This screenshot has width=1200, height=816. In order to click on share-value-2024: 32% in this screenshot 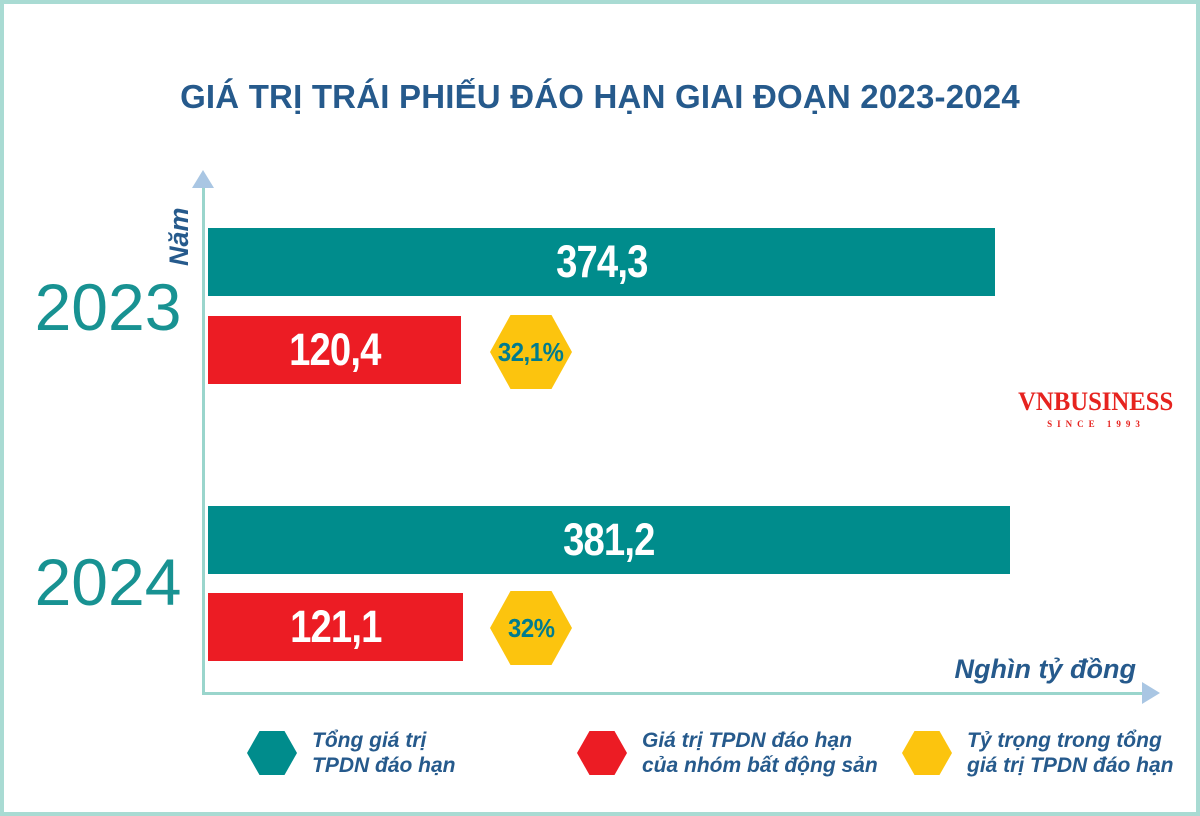, I will do `click(531, 627)`.